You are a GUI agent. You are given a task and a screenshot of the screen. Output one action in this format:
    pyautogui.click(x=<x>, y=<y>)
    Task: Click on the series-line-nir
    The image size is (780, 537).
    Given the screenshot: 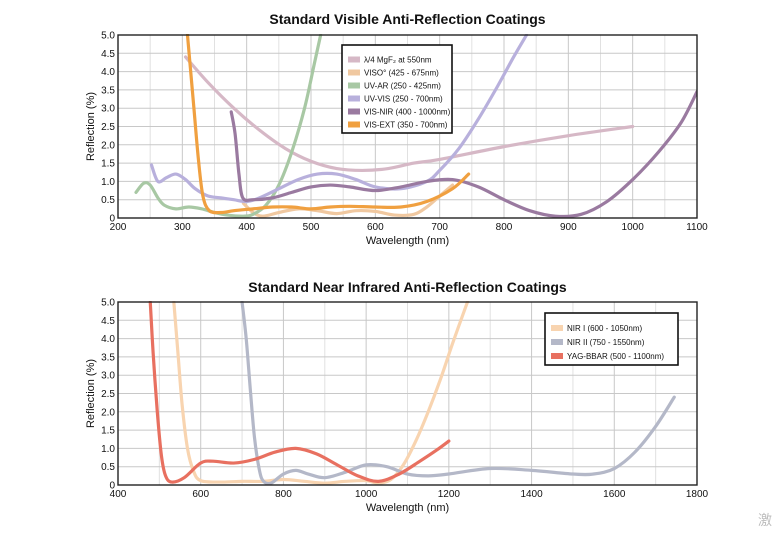 What is the action you would take?
    pyautogui.click(x=321, y=393)
    